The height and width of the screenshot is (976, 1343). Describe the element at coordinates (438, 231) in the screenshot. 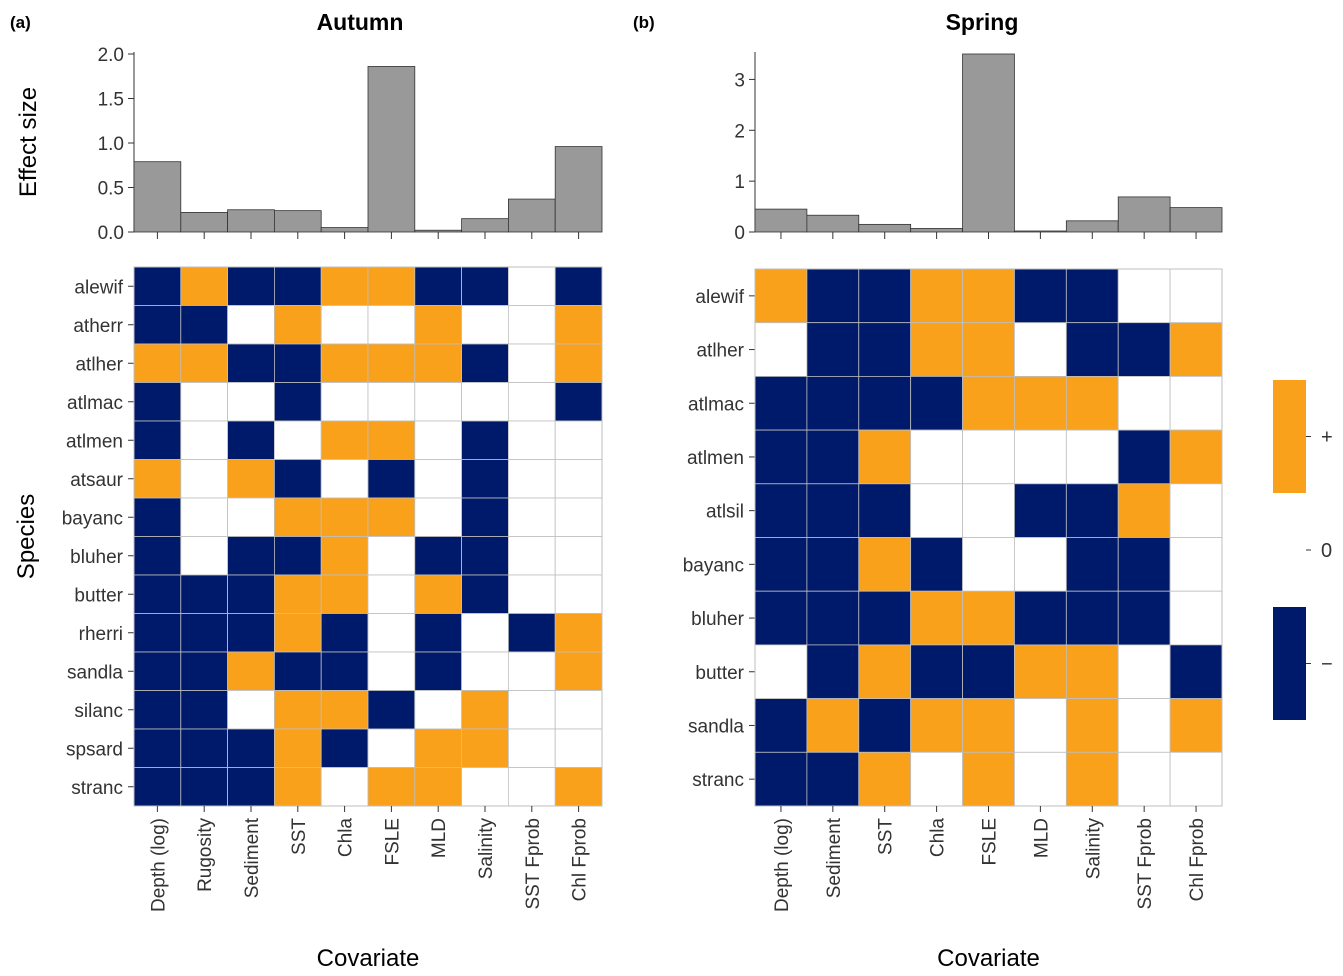

I see `bar-mld` at that location.